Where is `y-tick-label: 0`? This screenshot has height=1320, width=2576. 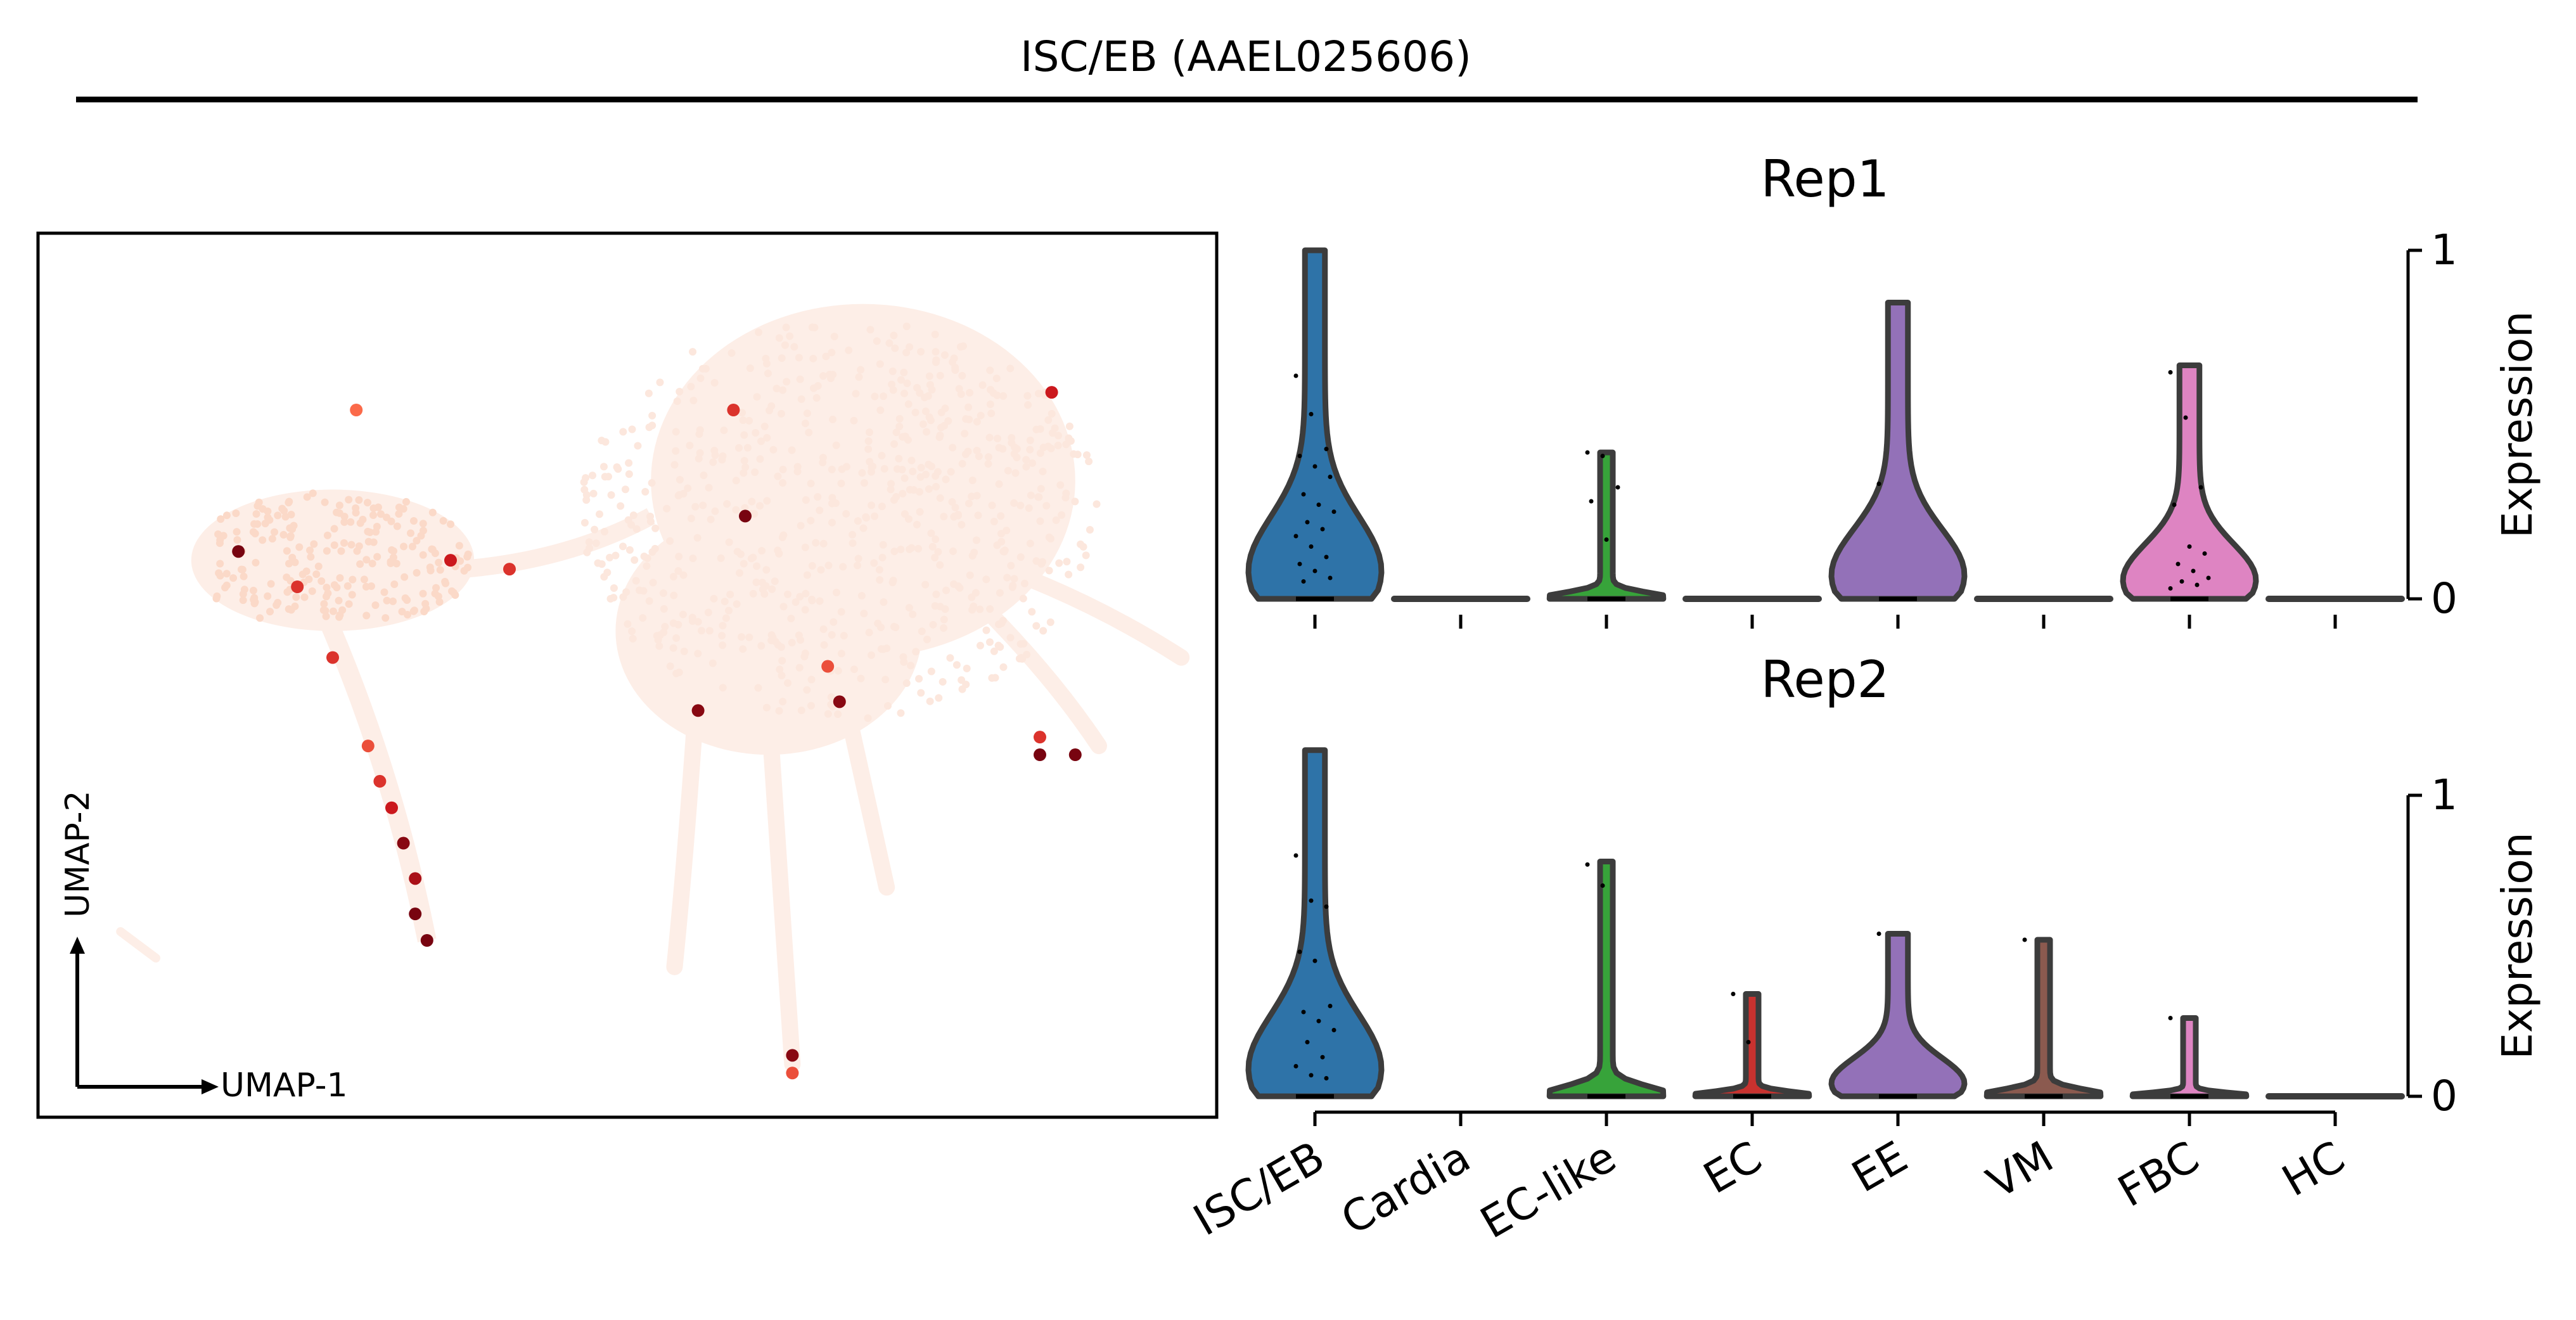 y-tick-label: 0 is located at coordinates (2444, 599).